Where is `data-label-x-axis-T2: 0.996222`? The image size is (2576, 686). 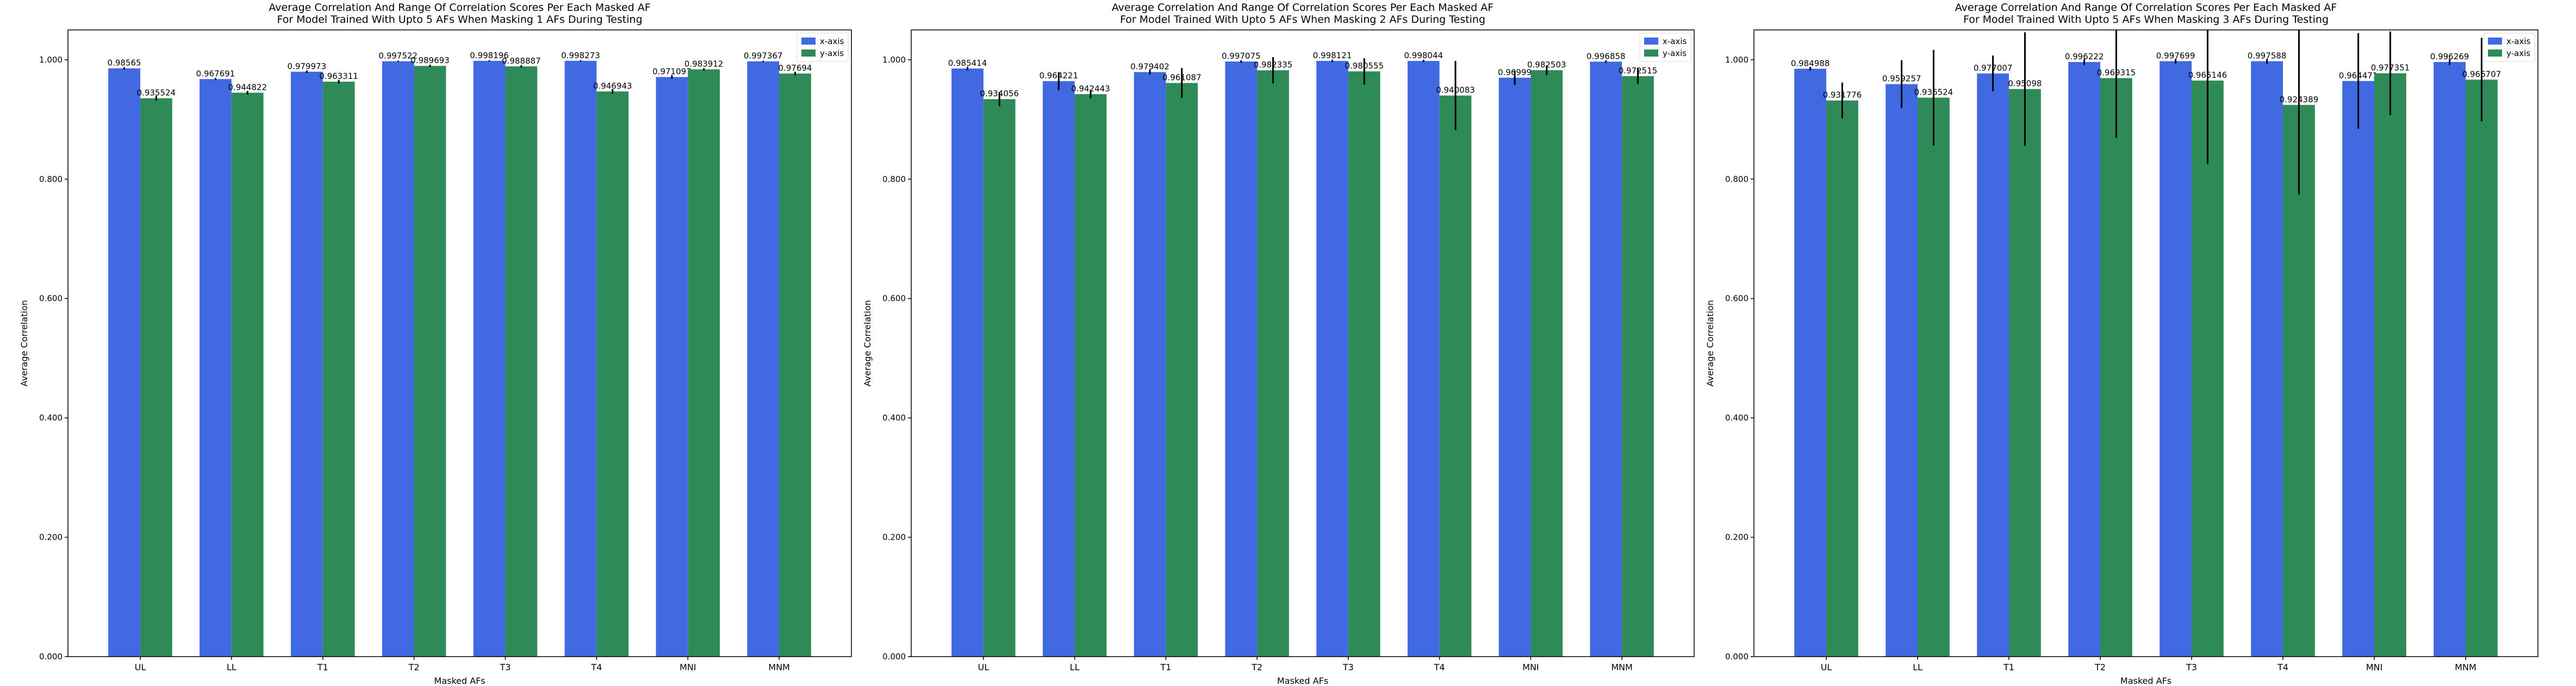 data-label-x-axis-T2: 0.996222 is located at coordinates (2084, 56).